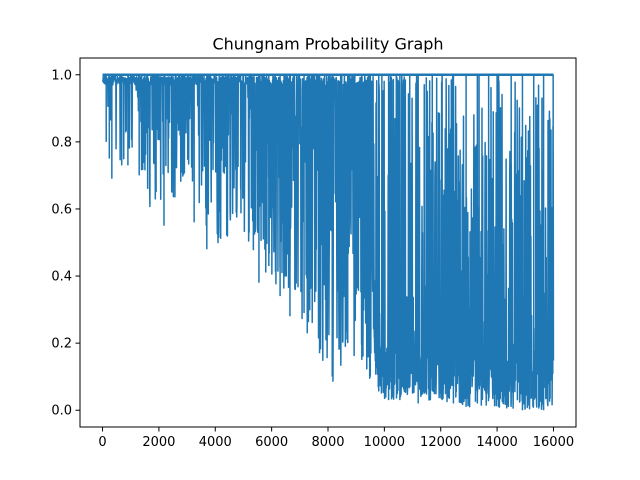 Image resolution: width=640 pixels, height=480 pixels. What do you see at coordinates (61, 277) in the screenshot?
I see `y-tick-label: 0.4` at bounding box center [61, 277].